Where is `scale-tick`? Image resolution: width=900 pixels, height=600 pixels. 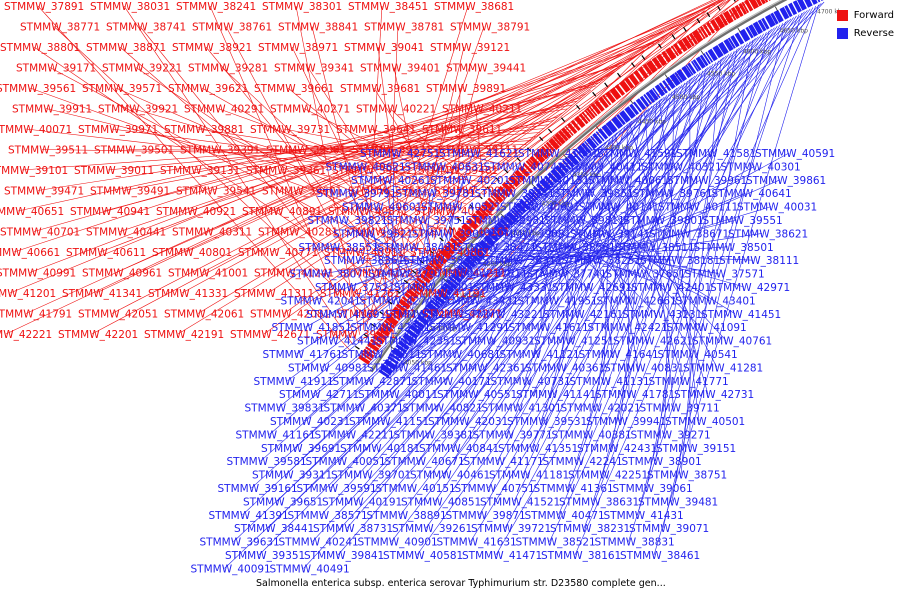 scale-tick is located at coordinates (392, 348).